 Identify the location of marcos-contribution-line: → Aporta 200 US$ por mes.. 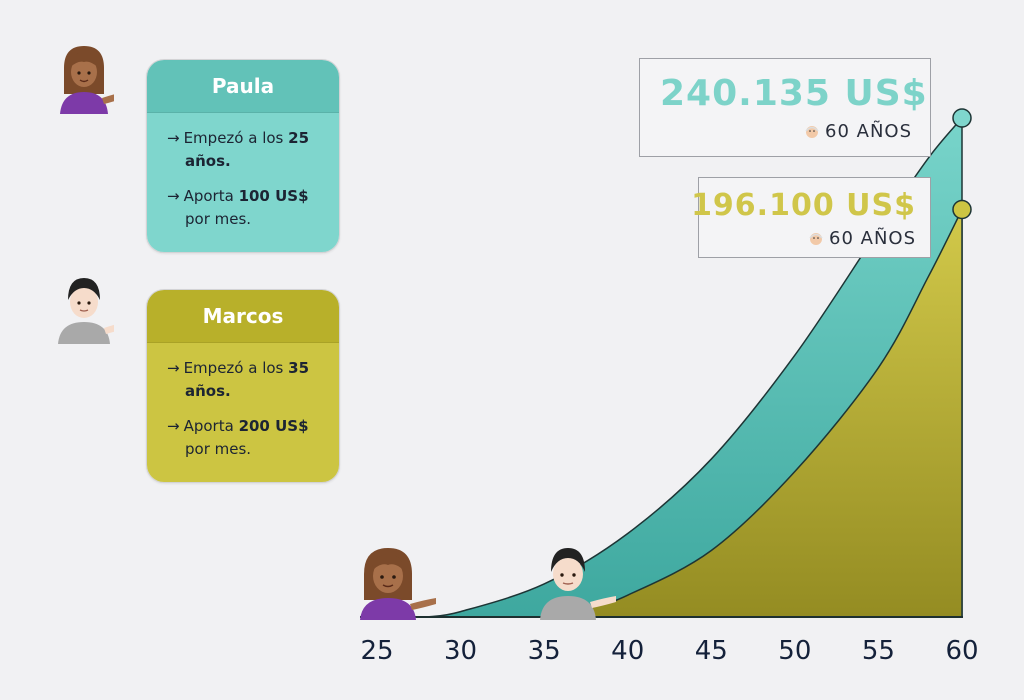
(238, 437).